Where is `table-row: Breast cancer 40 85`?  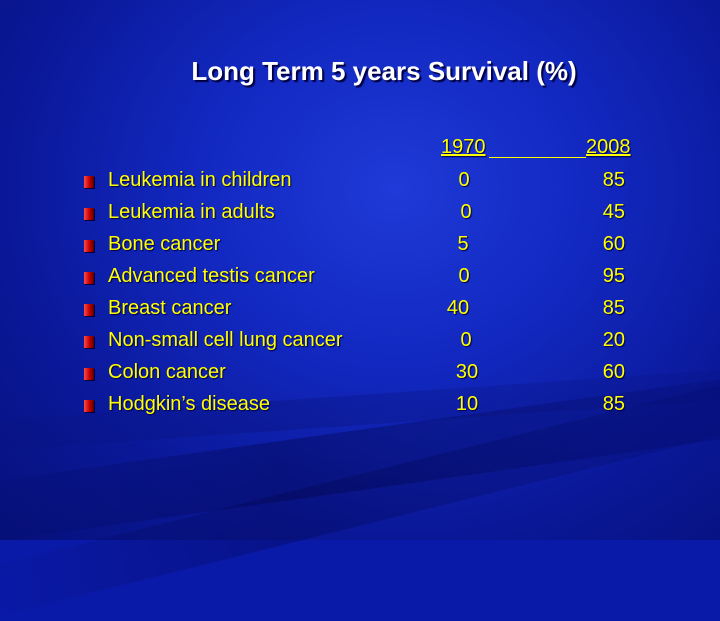
table-row: Breast cancer 40 85 is located at coordinates (360, 312).